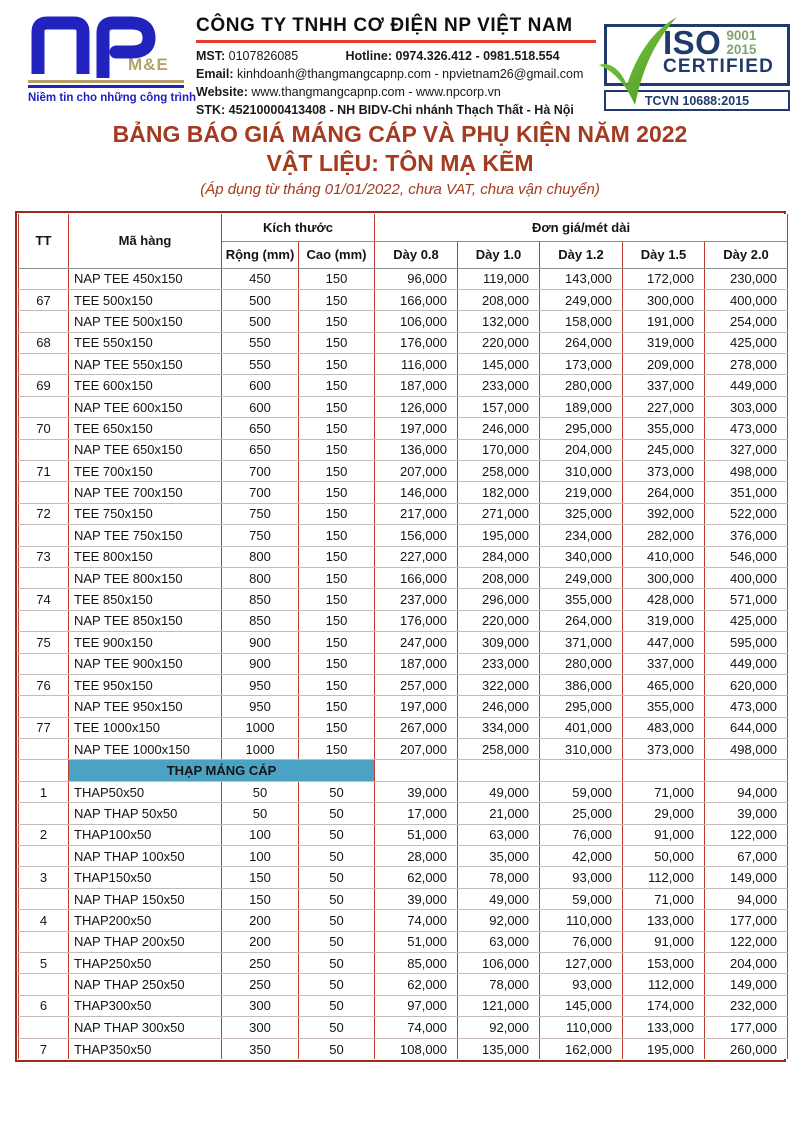 The height and width of the screenshot is (1131, 800). What do you see at coordinates (581, 407) in the screenshot?
I see `cell-d12: 189,000` at bounding box center [581, 407].